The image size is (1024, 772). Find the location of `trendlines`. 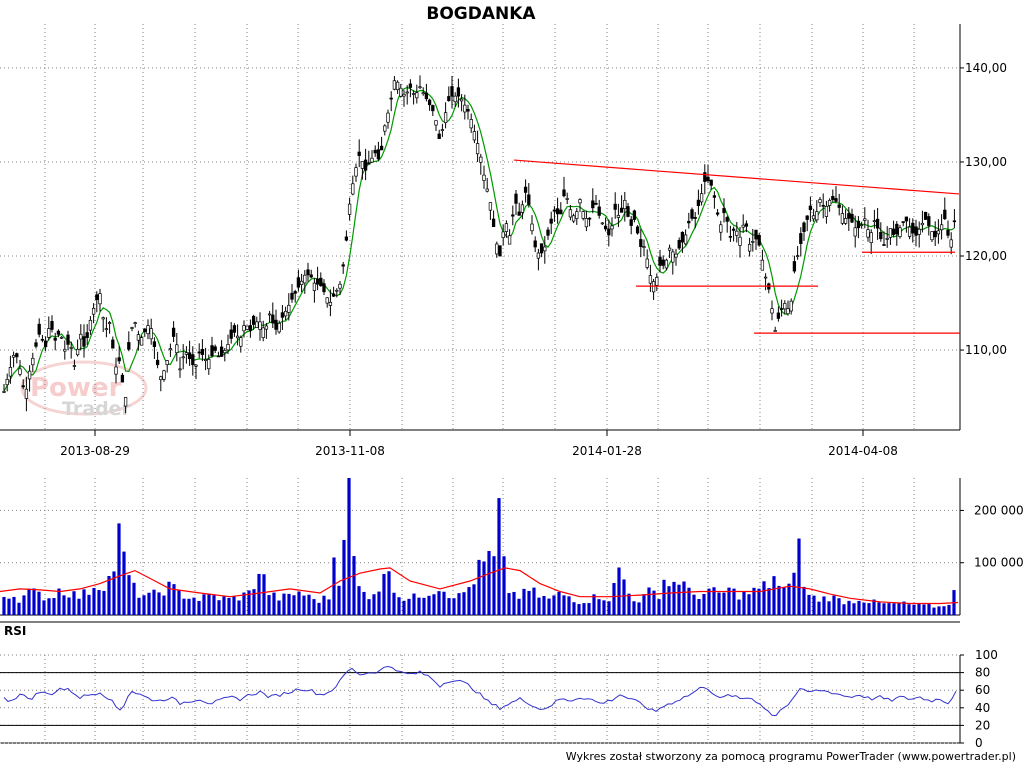

trendlines is located at coordinates (736, 246).